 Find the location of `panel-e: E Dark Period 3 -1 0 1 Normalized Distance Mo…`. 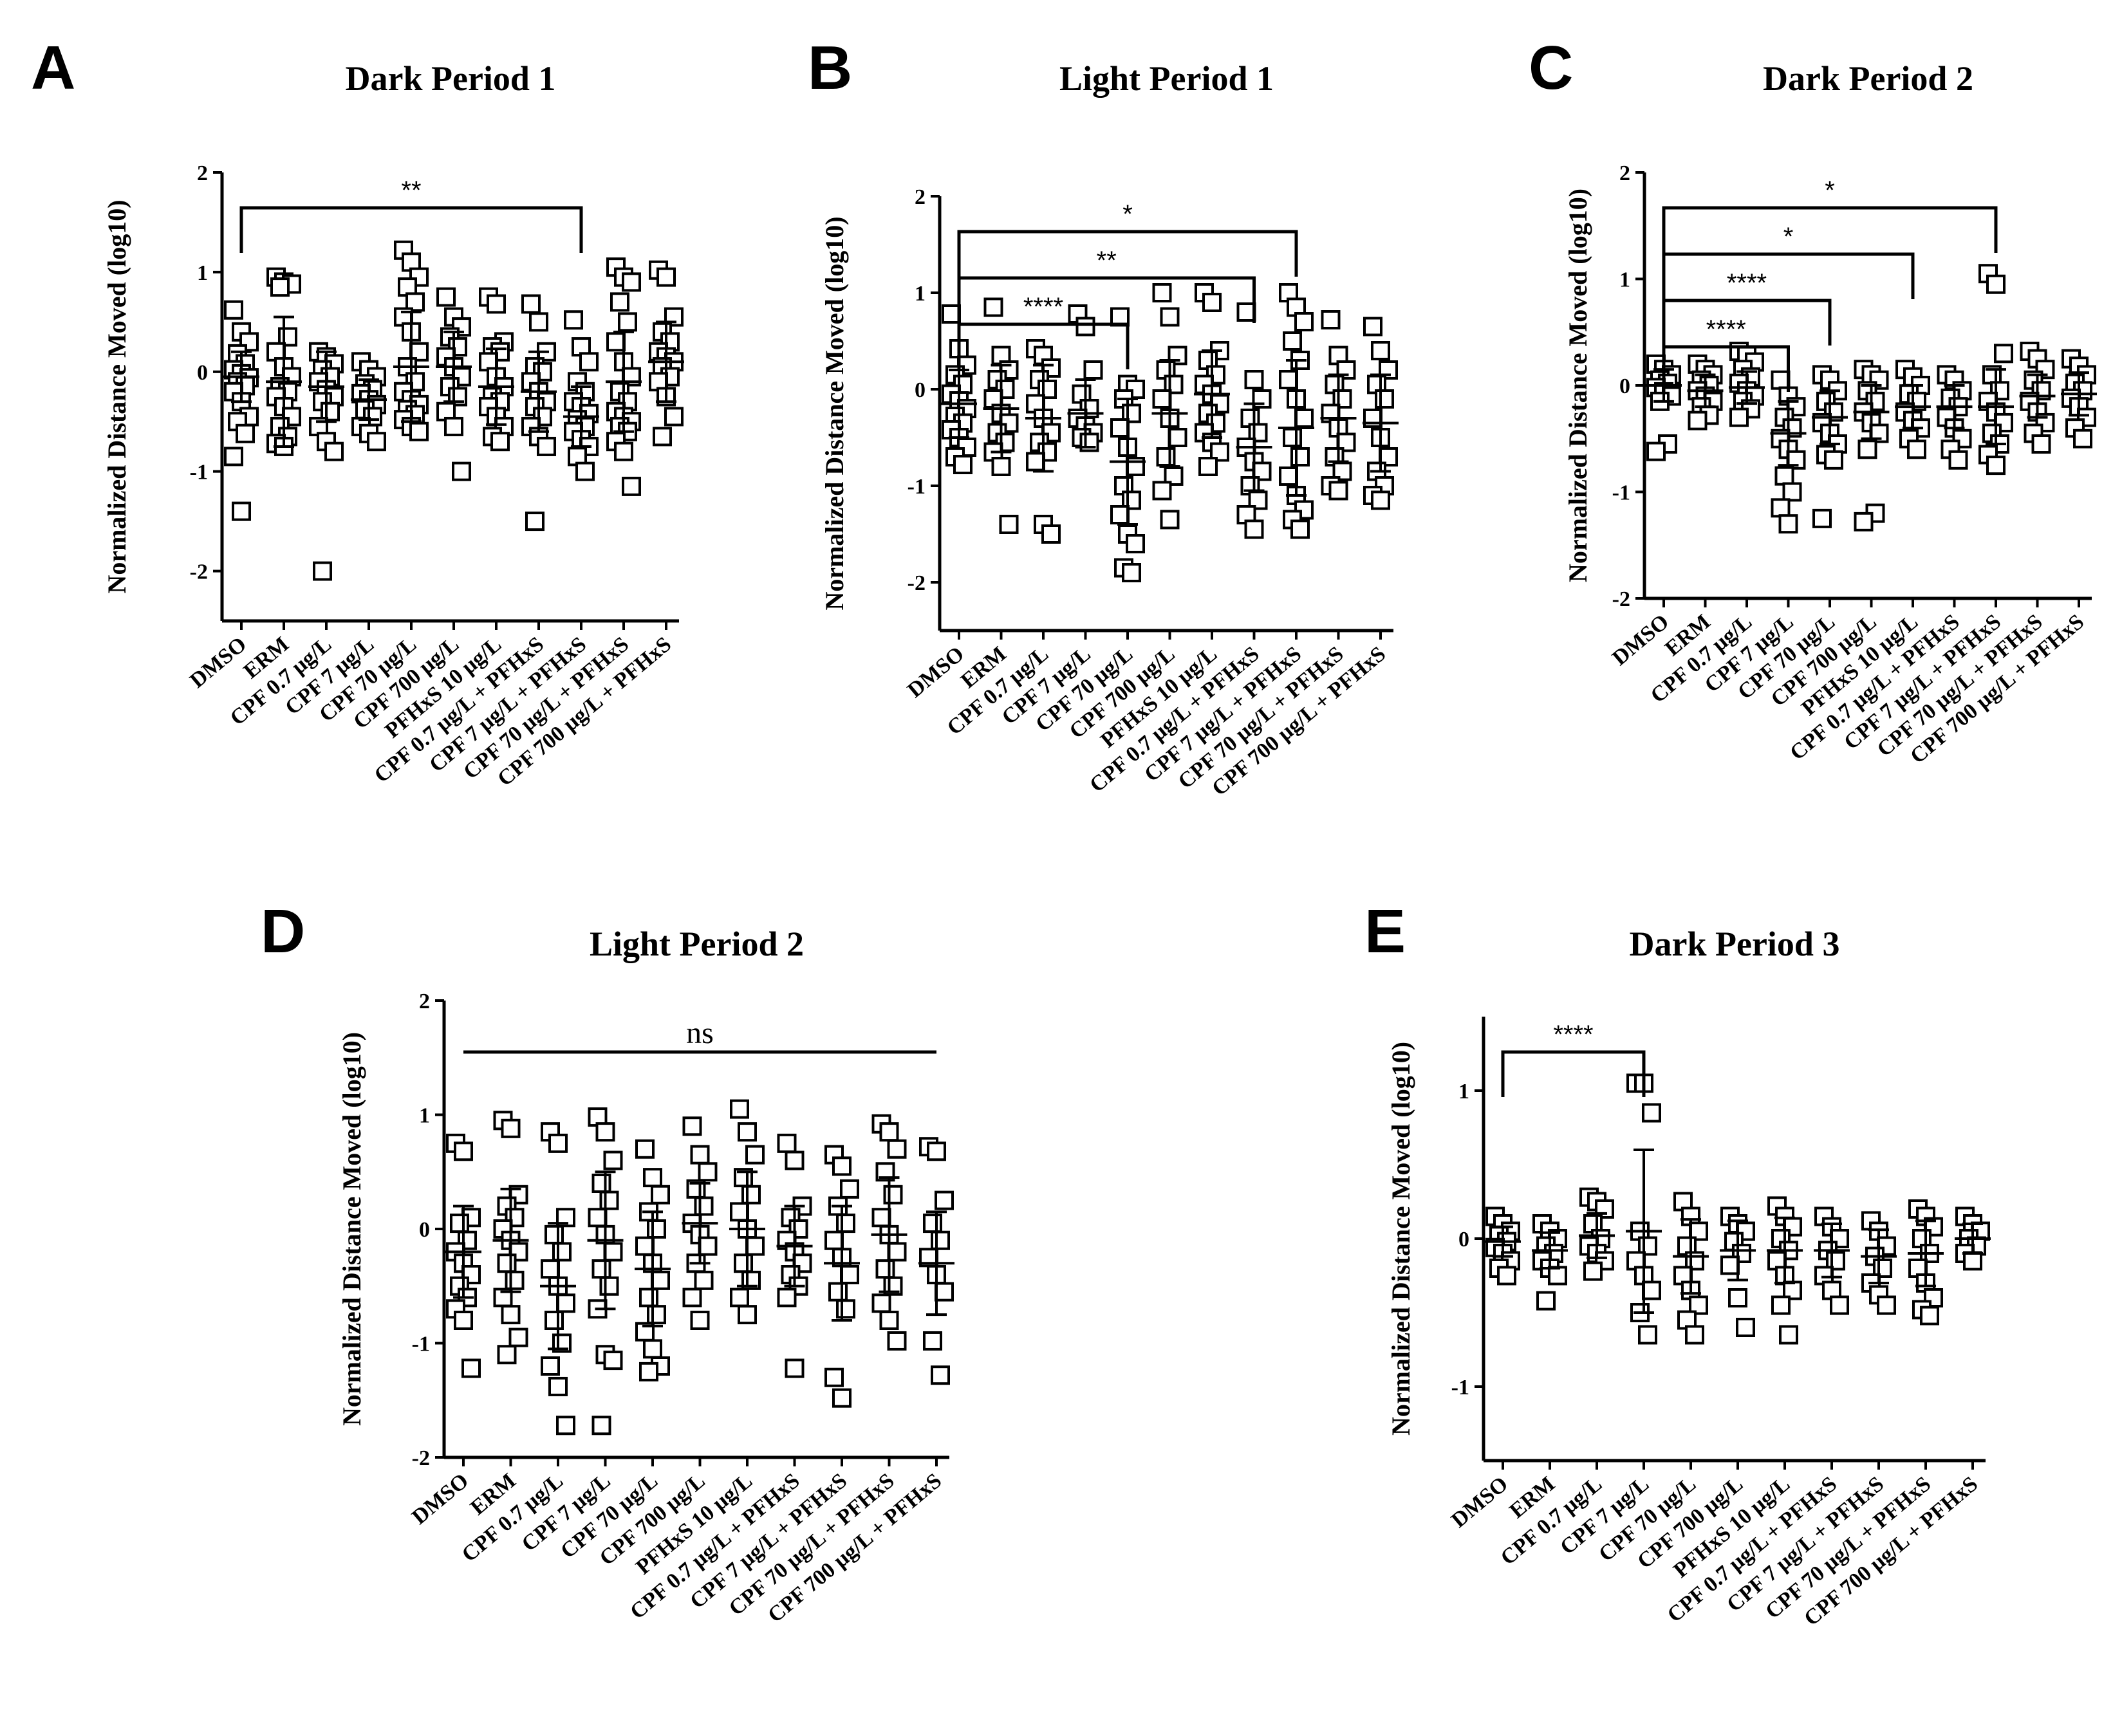

panel-e: E Dark Period 3 -1 0 1 Normalized Distance Mo… is located at coordinates (1677, 1263).